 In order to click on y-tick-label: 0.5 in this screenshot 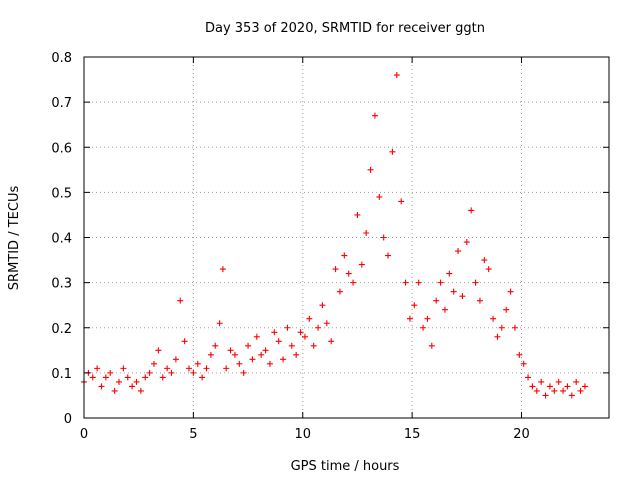, I will do `click(61, 193)`.